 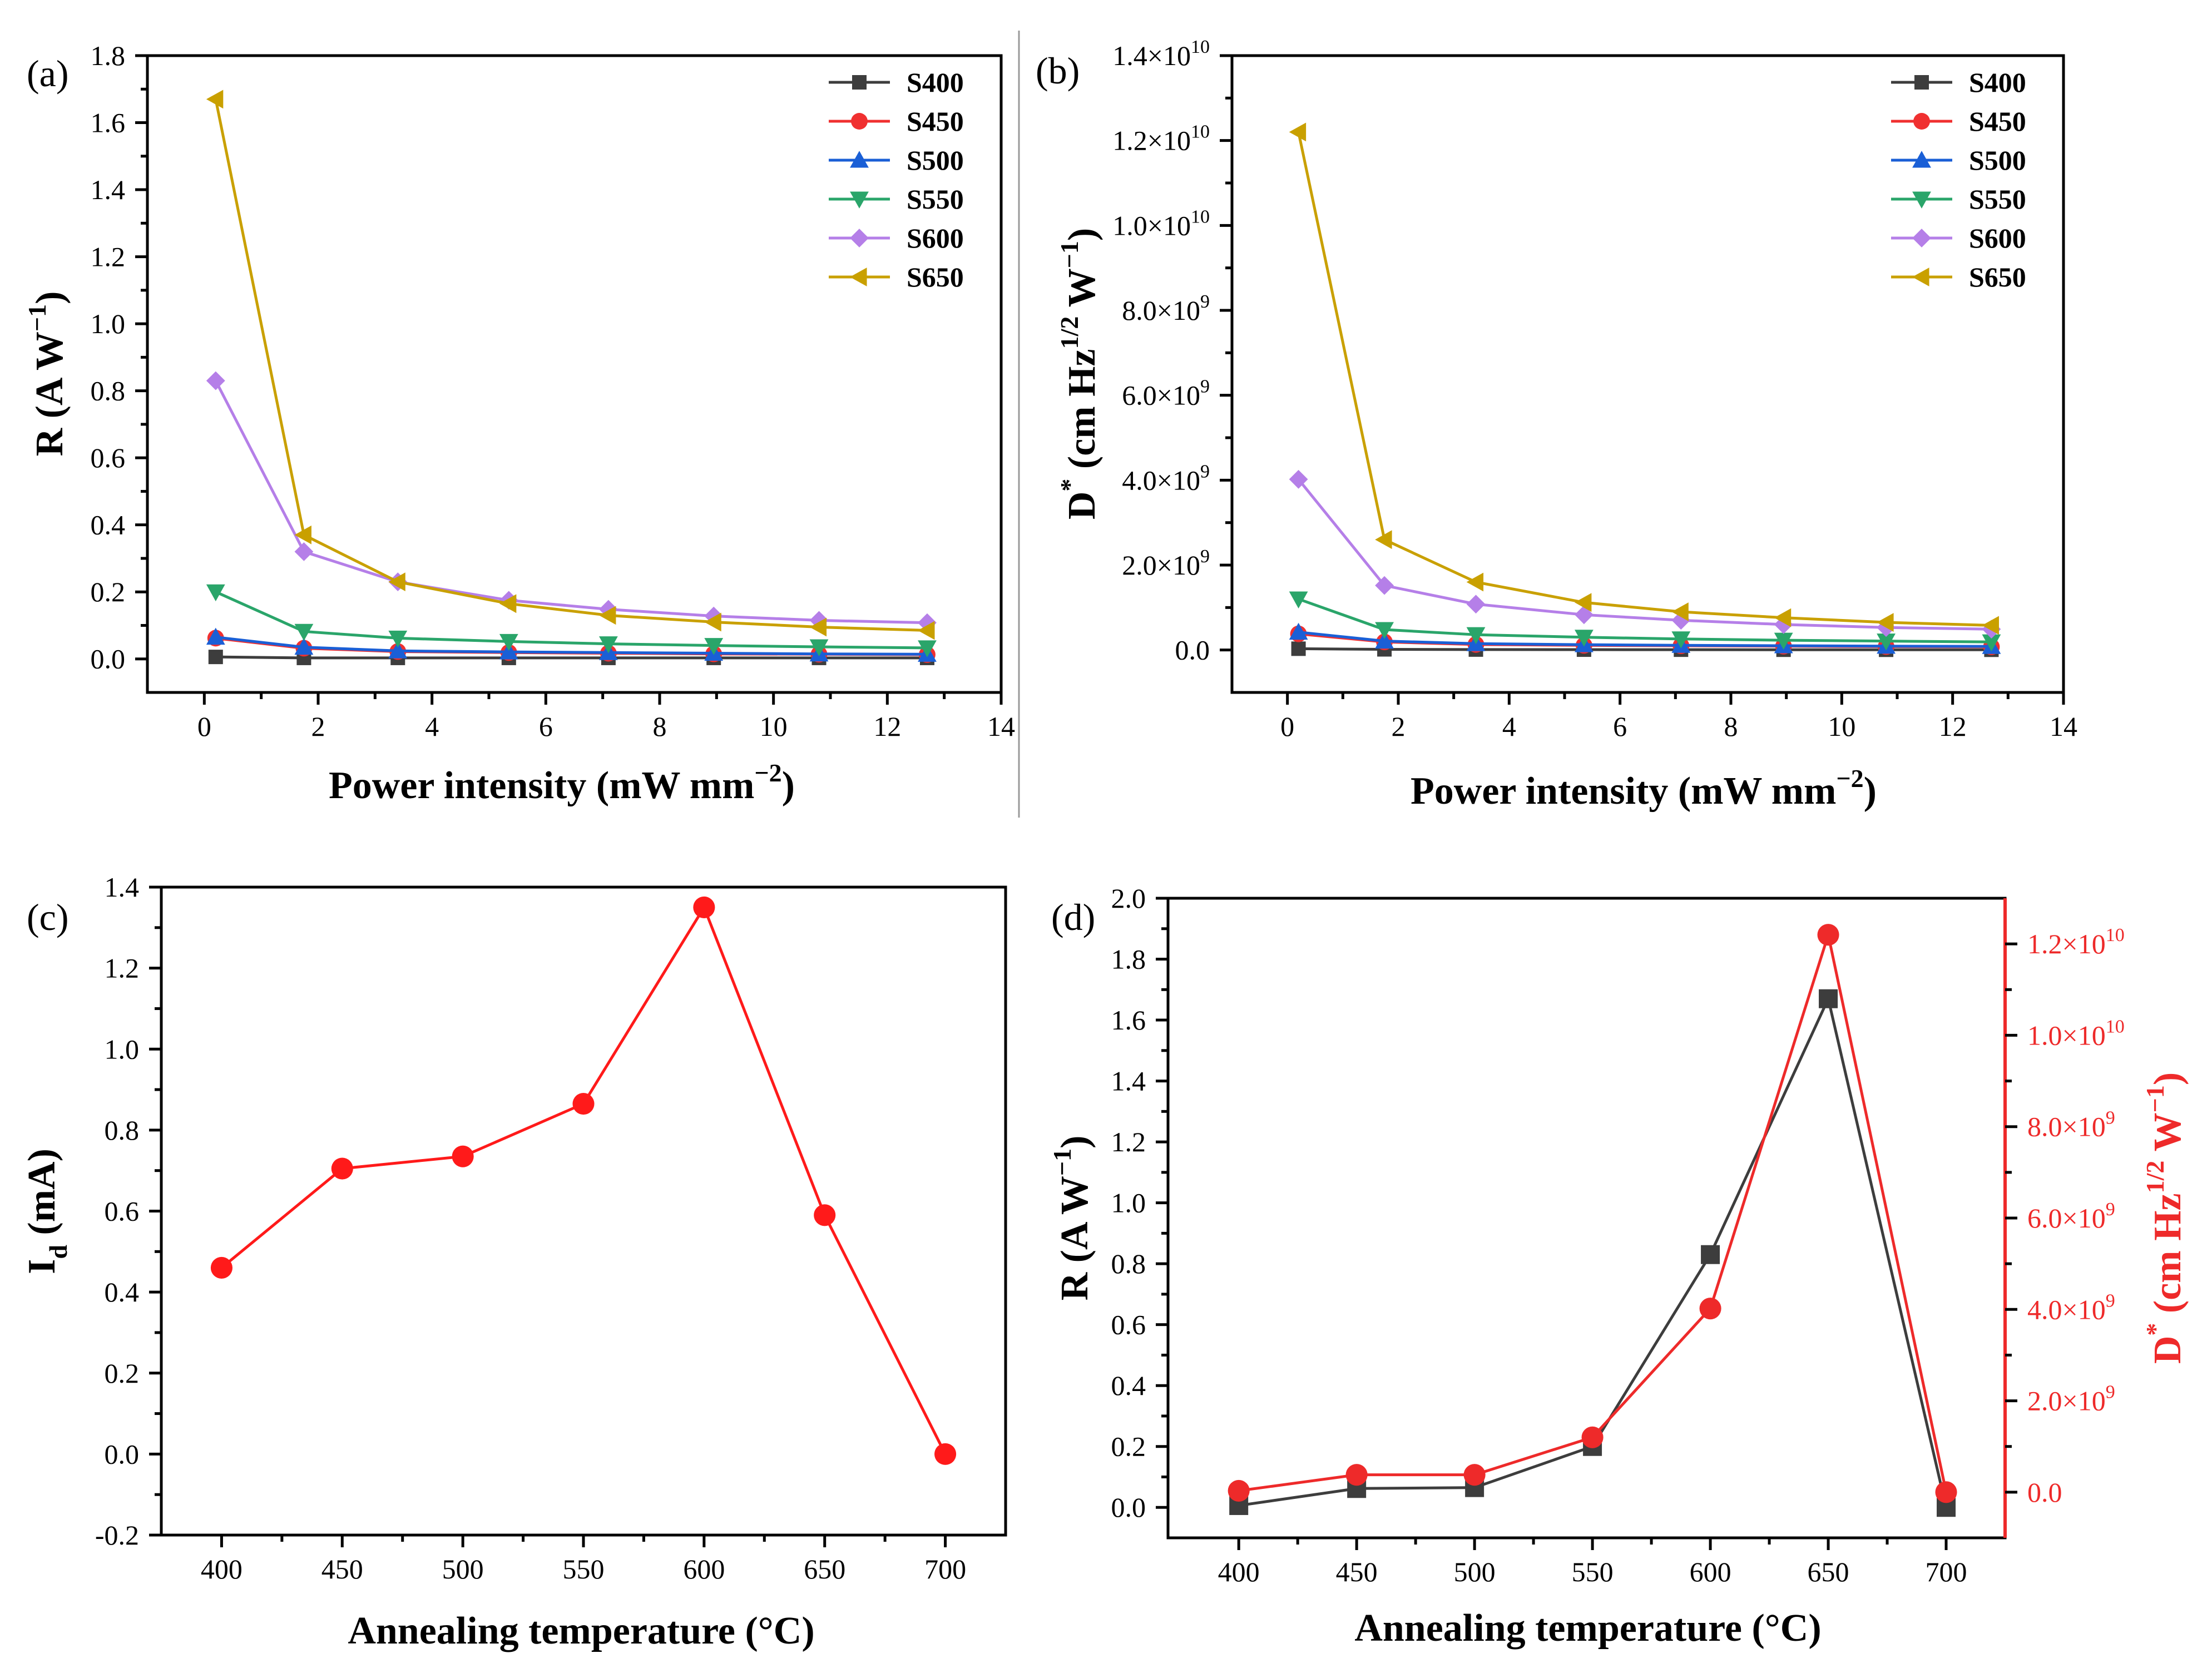 I want to click on x-tick-label: 700, so click(x=945, y=1569).